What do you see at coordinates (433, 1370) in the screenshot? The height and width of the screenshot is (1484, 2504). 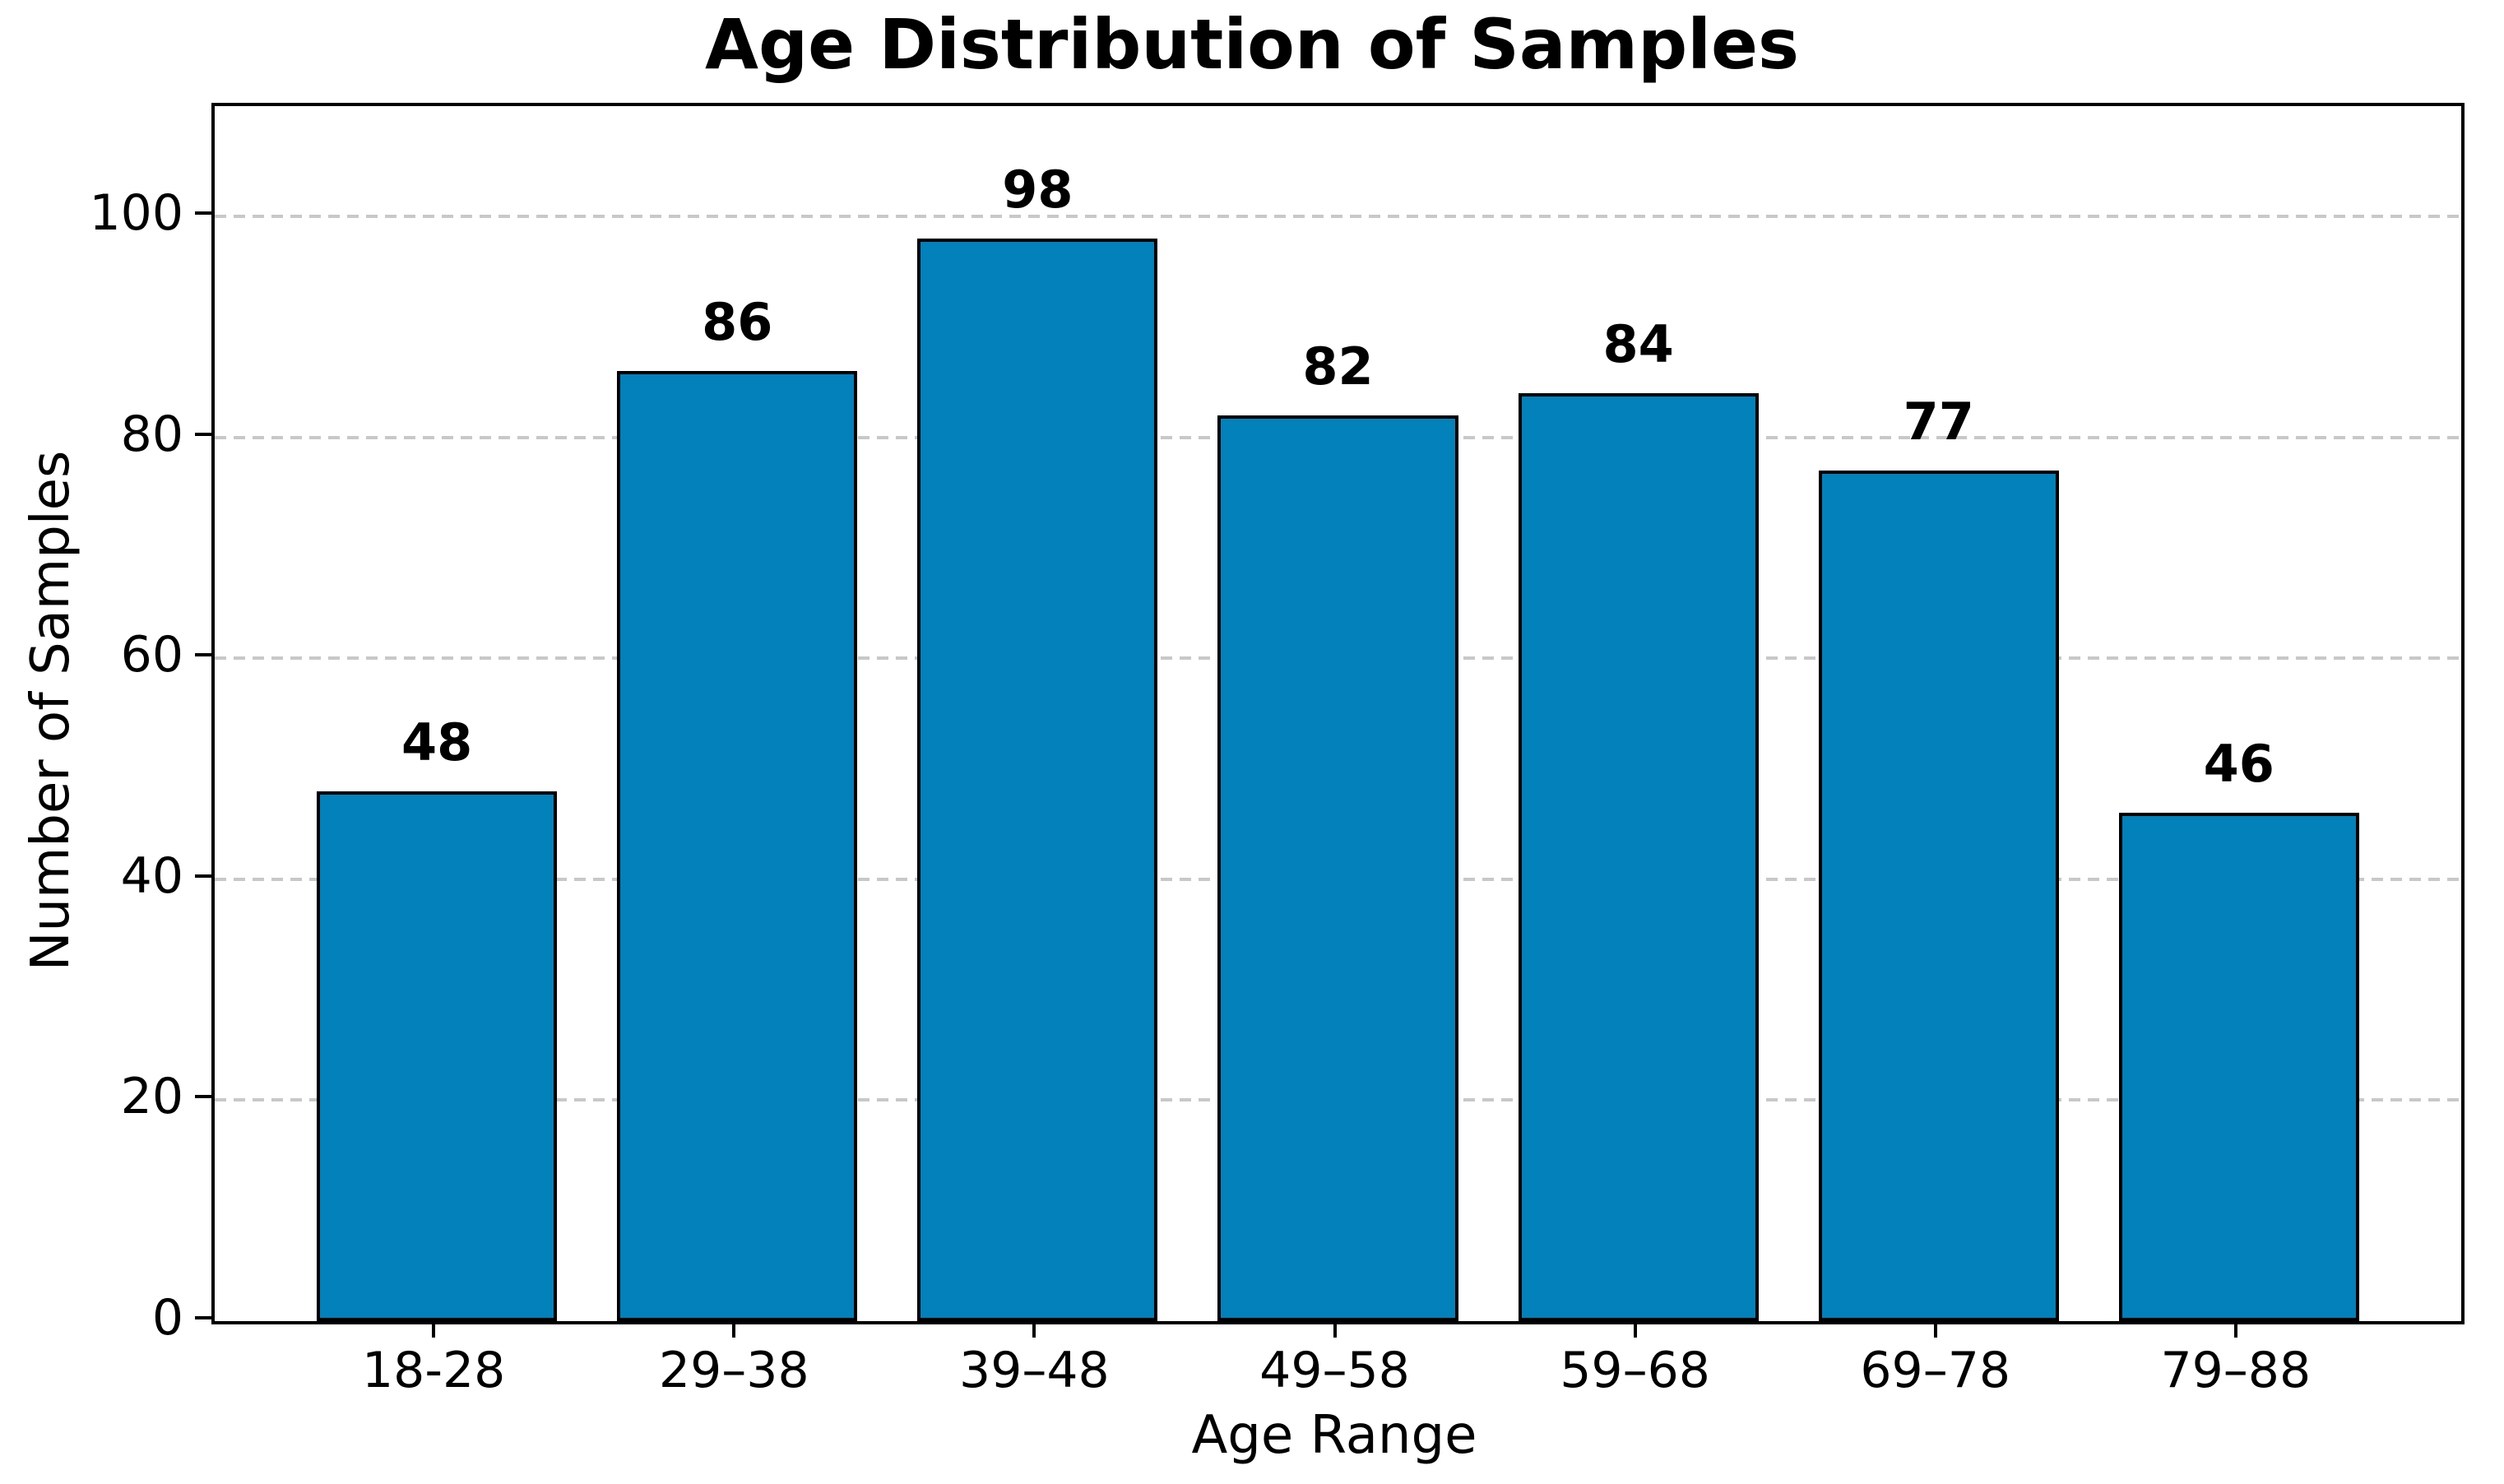 I see `x-tick-label: 18-28` at bounding box center [433, 1370].